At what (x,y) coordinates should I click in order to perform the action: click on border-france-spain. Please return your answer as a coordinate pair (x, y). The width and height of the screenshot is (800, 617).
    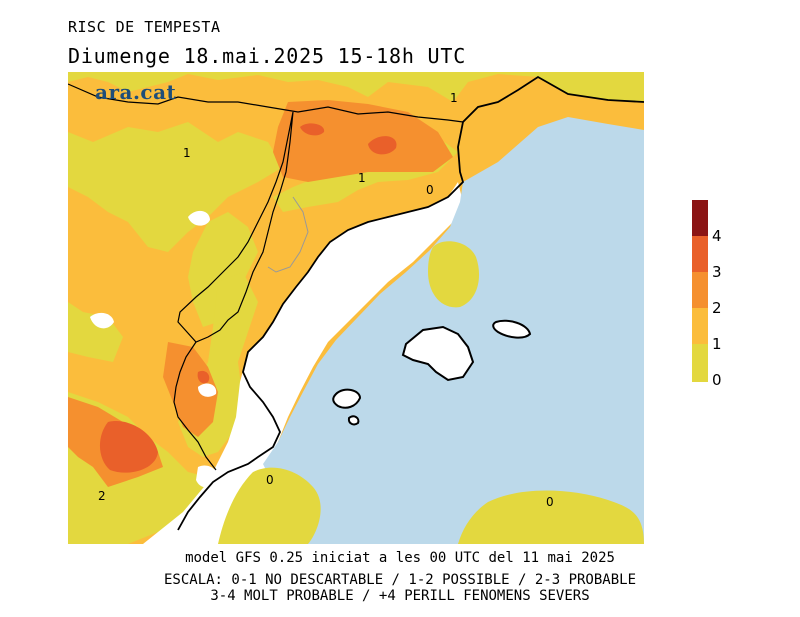
    Looking at the image, I should click on (266, 103).